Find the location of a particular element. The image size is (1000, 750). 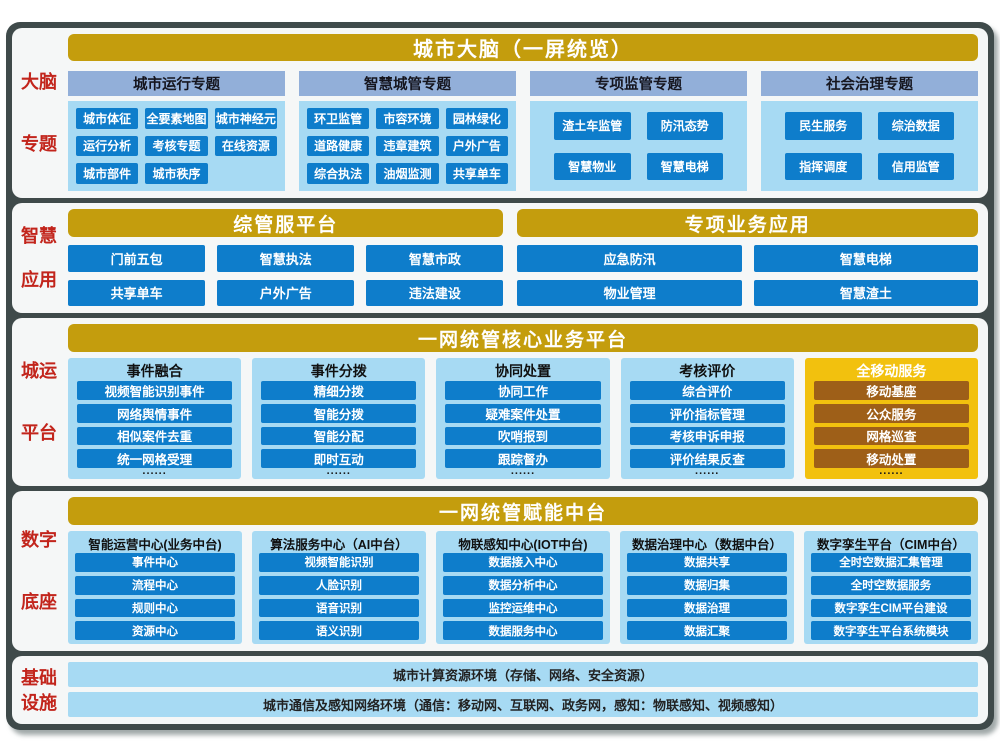

module-bar: 人脸识别 is located at coordinates (339, 585).